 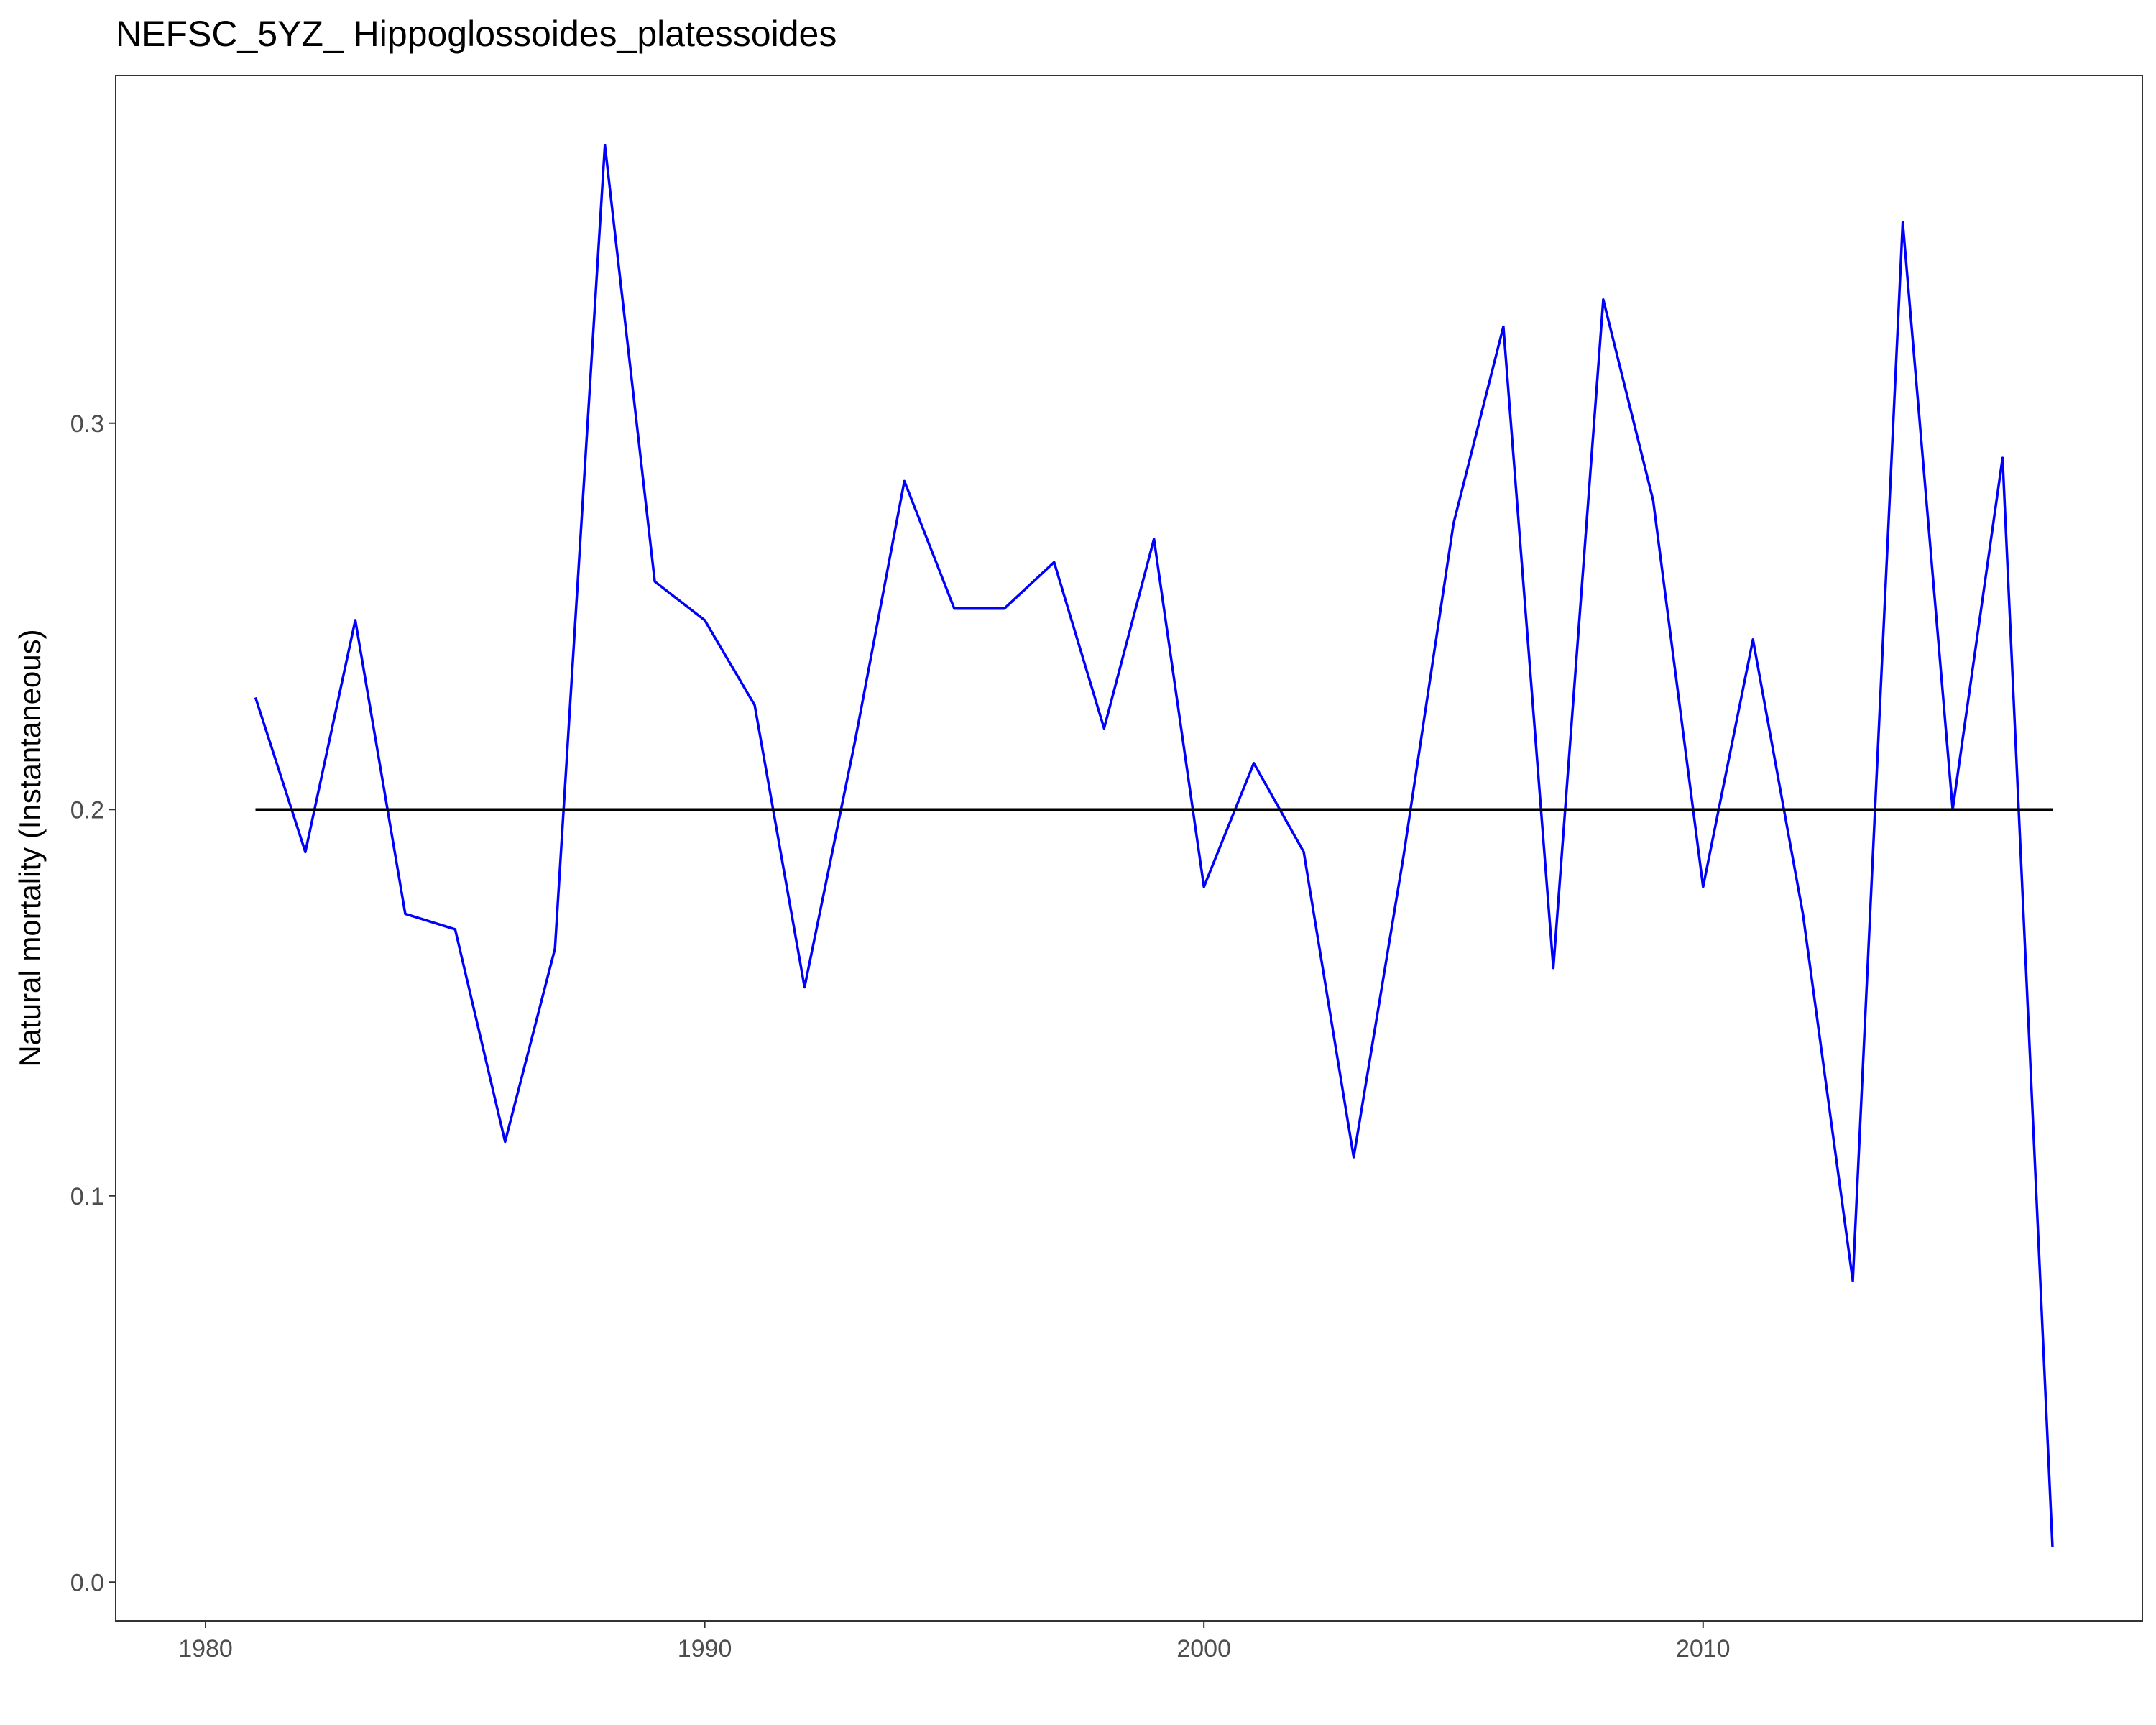 I want to click on y-axis-label: Natural mortality (Instantaneous), so click(x=30, y=848).